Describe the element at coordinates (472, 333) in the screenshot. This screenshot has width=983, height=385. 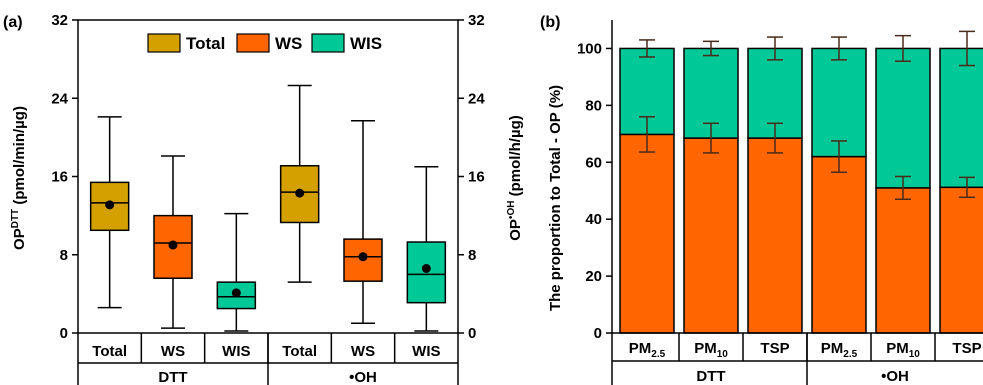
I see `right-y-tick-label: 0` at that location.